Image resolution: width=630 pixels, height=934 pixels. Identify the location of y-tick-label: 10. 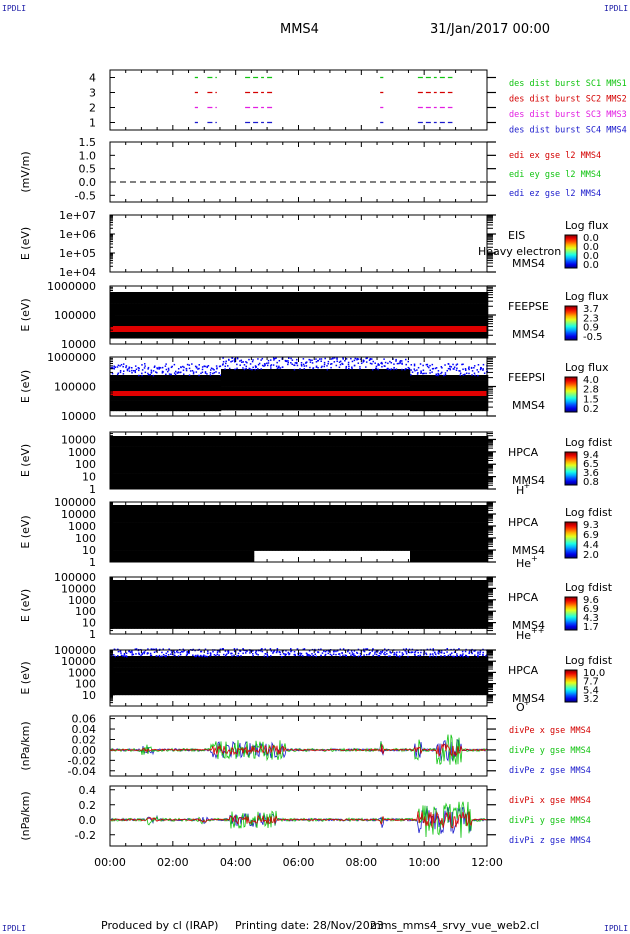
(89, 477).